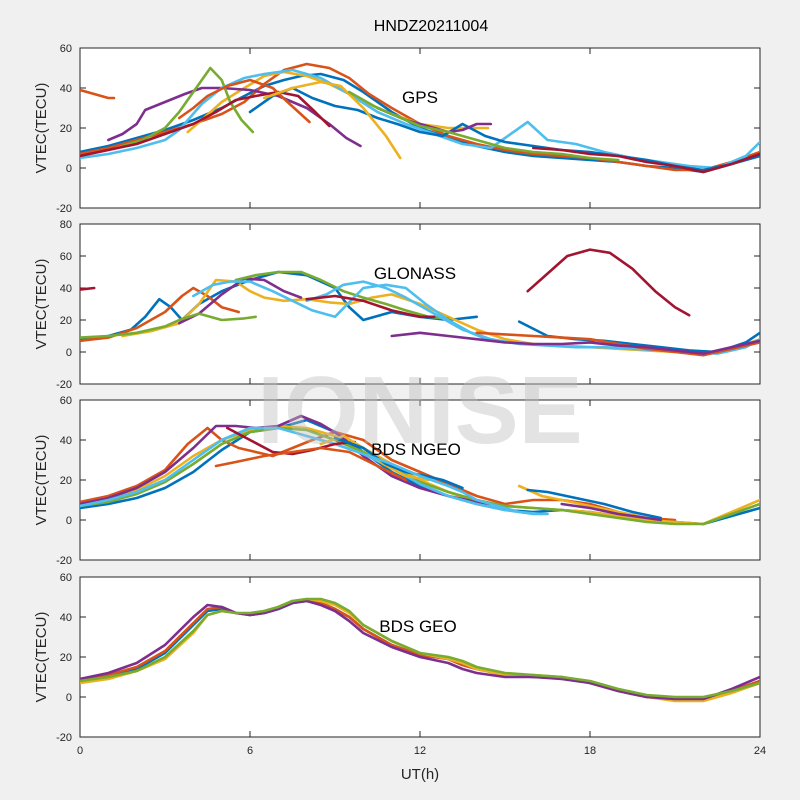 The width and height of the screenshot is (800, 800). I want to click on panel-annotation: BDS GEO, so click(417, 626).